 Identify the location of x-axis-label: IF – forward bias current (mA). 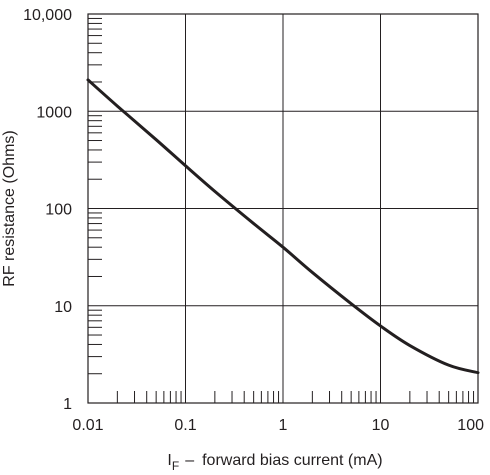
(274, 462).